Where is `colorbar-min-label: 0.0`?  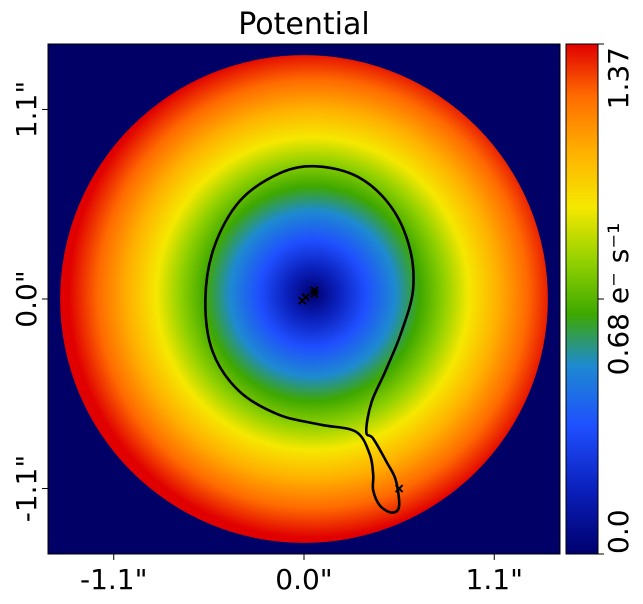
colorbar-min-label: 0.0 is located at coordinates (618, 531).